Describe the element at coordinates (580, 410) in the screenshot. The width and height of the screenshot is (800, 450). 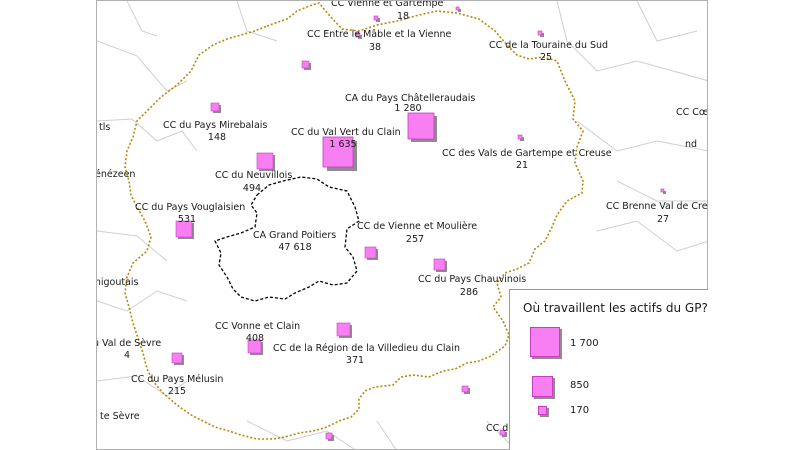
I see `legend-value-small: 170` at that location.